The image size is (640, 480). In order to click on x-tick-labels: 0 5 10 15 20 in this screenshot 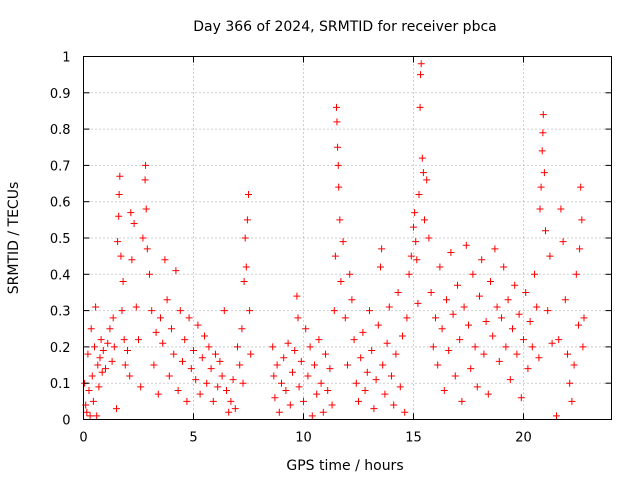, I will do `click(305, 438)`.